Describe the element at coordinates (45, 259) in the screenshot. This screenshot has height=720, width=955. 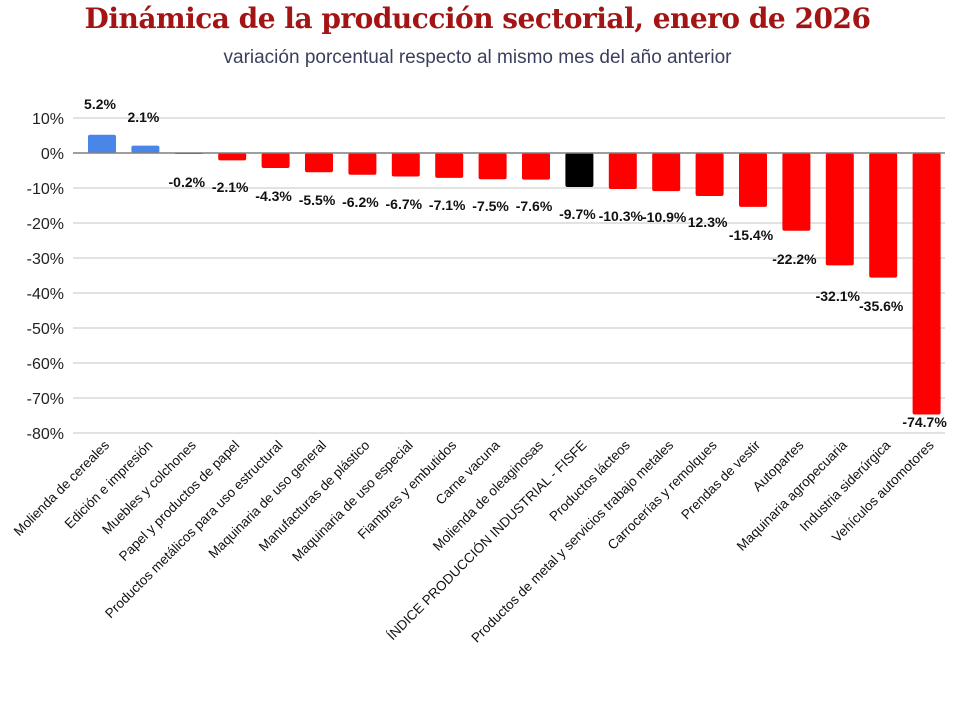
I see `y-tick-label: -30%` at that location.